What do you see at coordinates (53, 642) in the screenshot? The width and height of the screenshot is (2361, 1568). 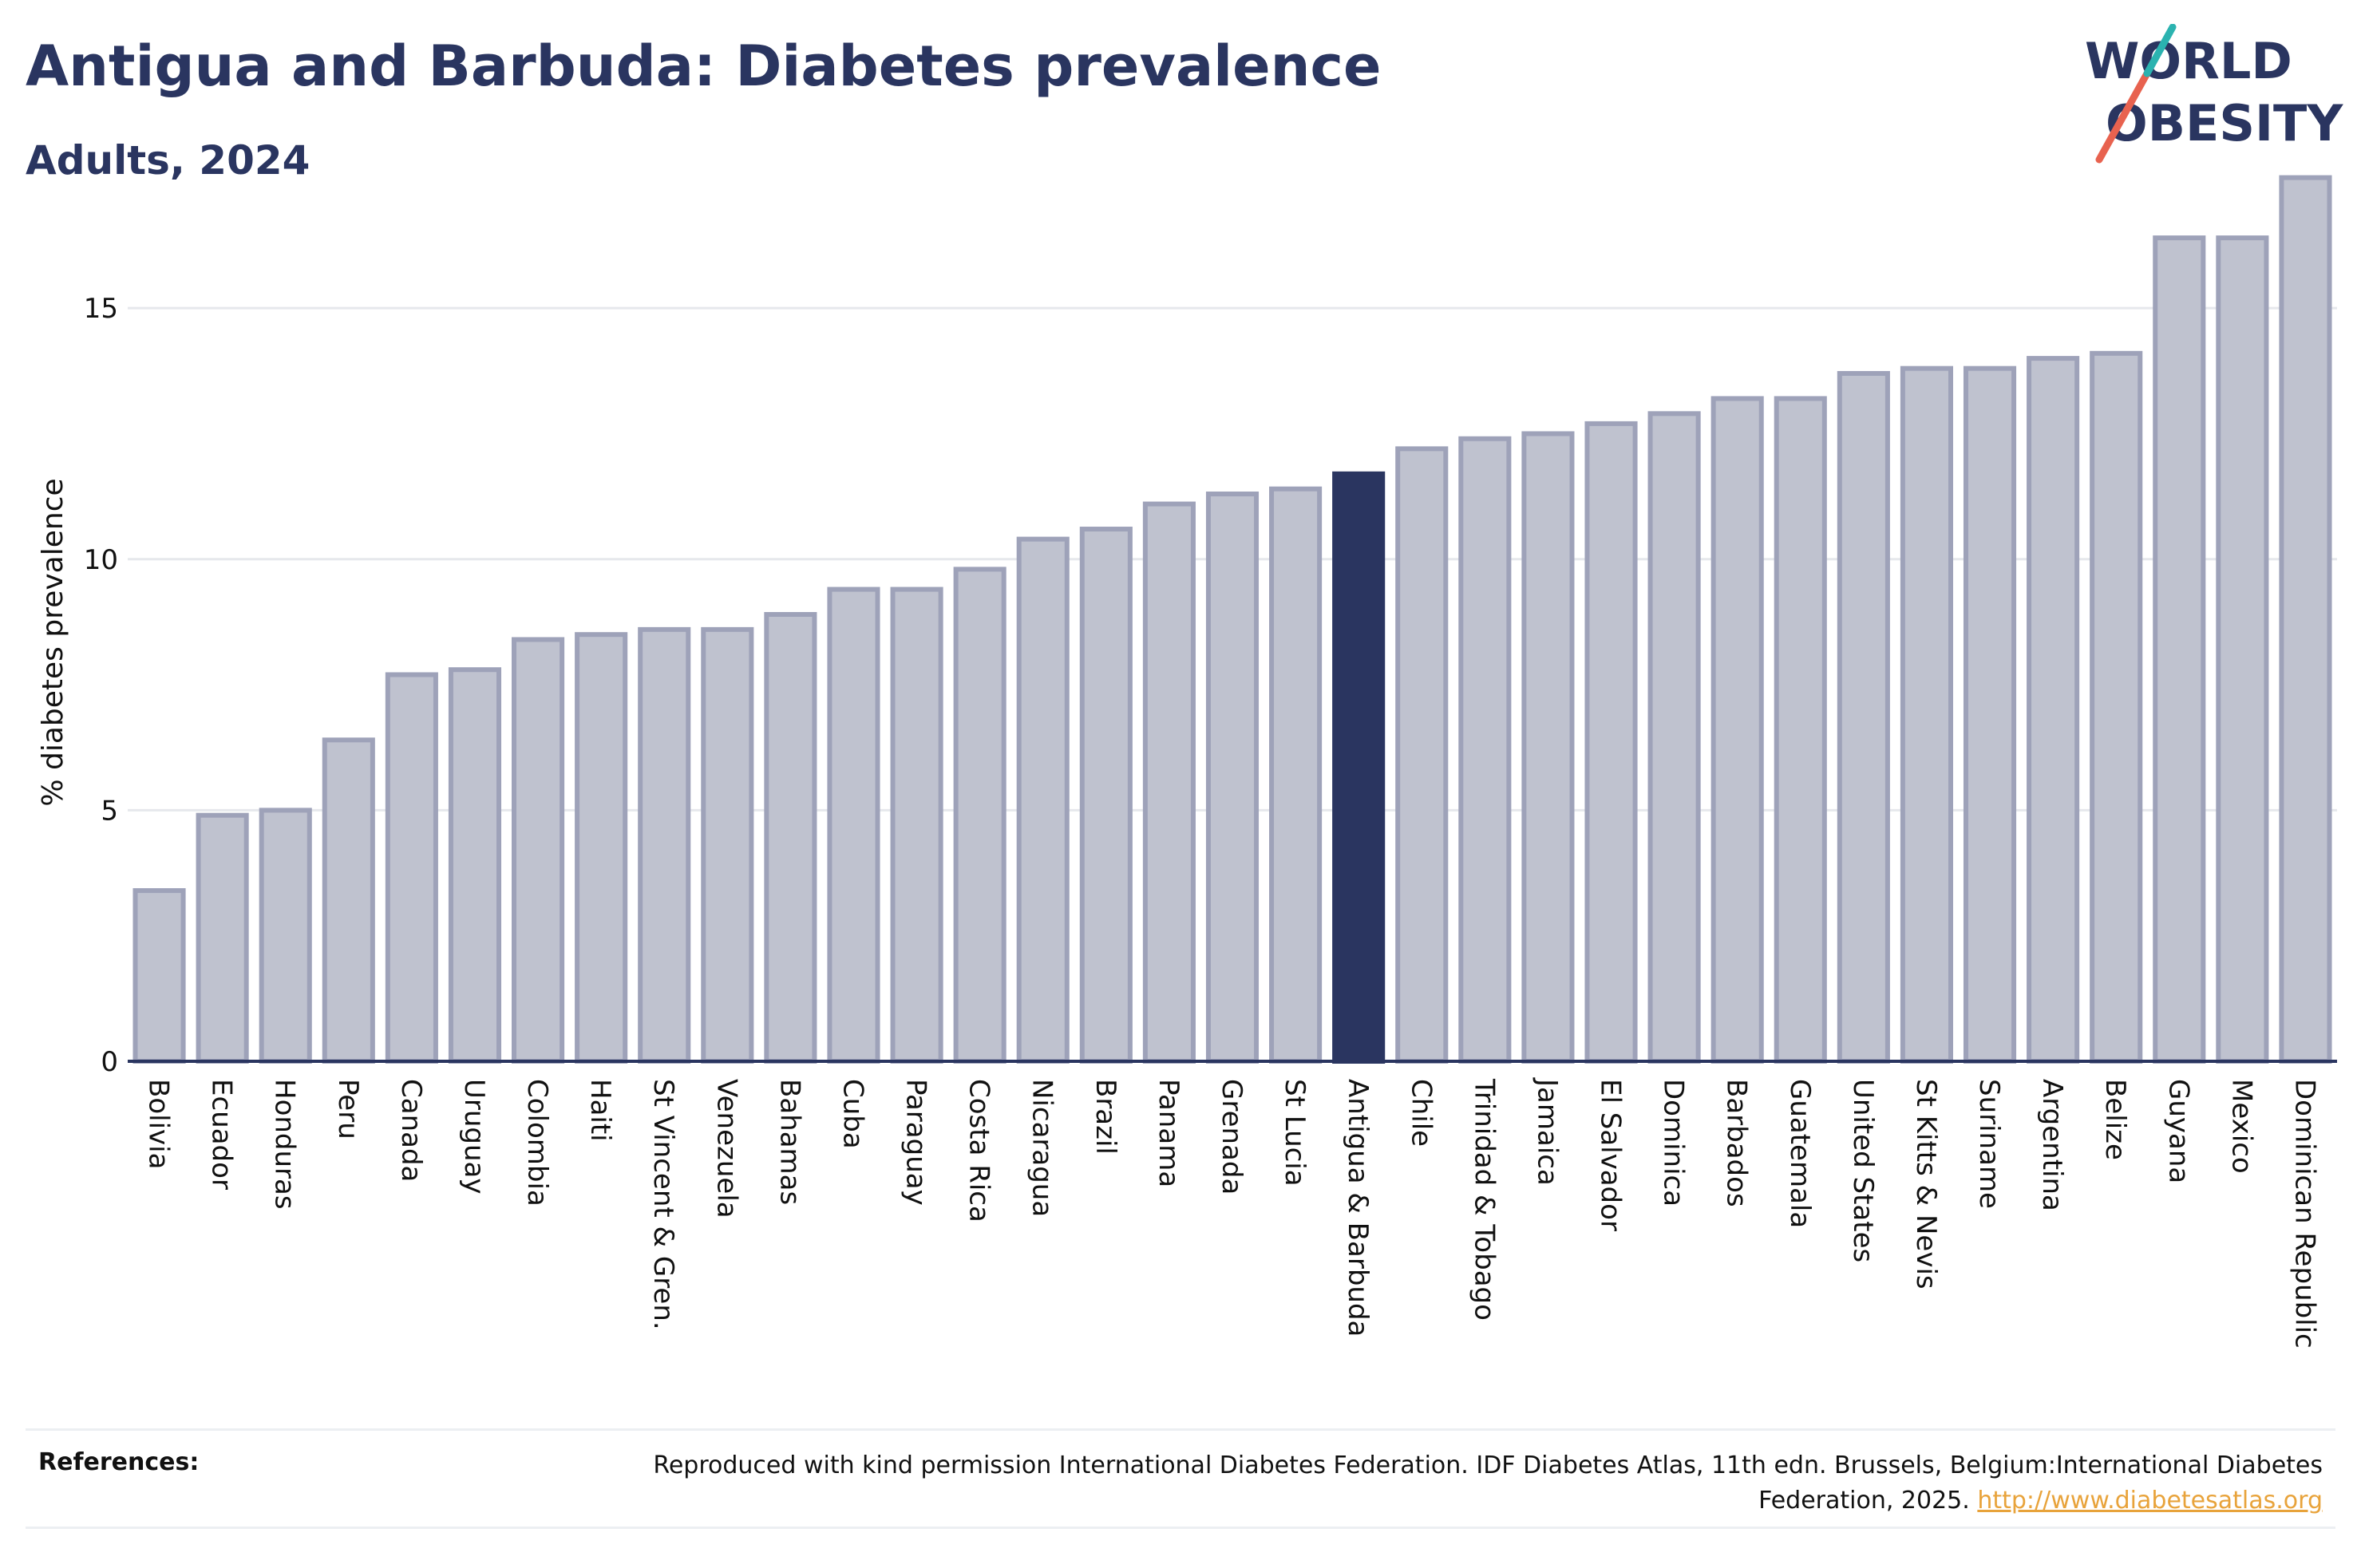 I see `y-axis-title: % diabetes prevalence` at bounding box center [53, 642].